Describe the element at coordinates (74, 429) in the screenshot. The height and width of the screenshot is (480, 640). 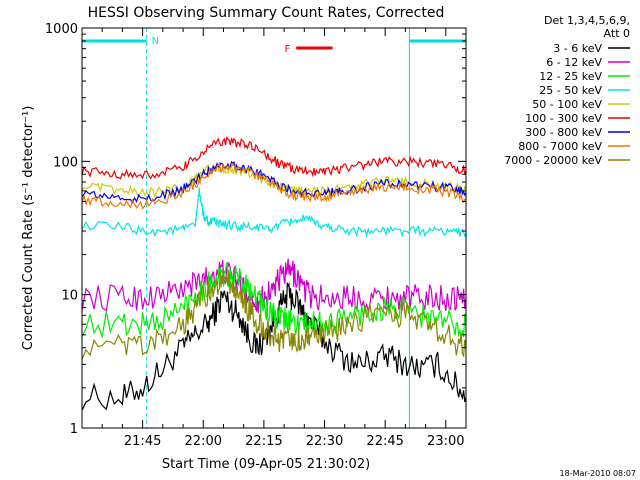
I see `y-tick-label: 1` at that location.